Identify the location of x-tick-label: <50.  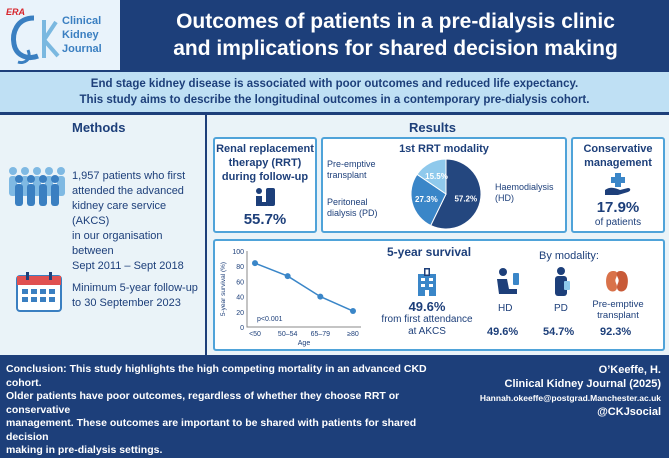
(255, 334).